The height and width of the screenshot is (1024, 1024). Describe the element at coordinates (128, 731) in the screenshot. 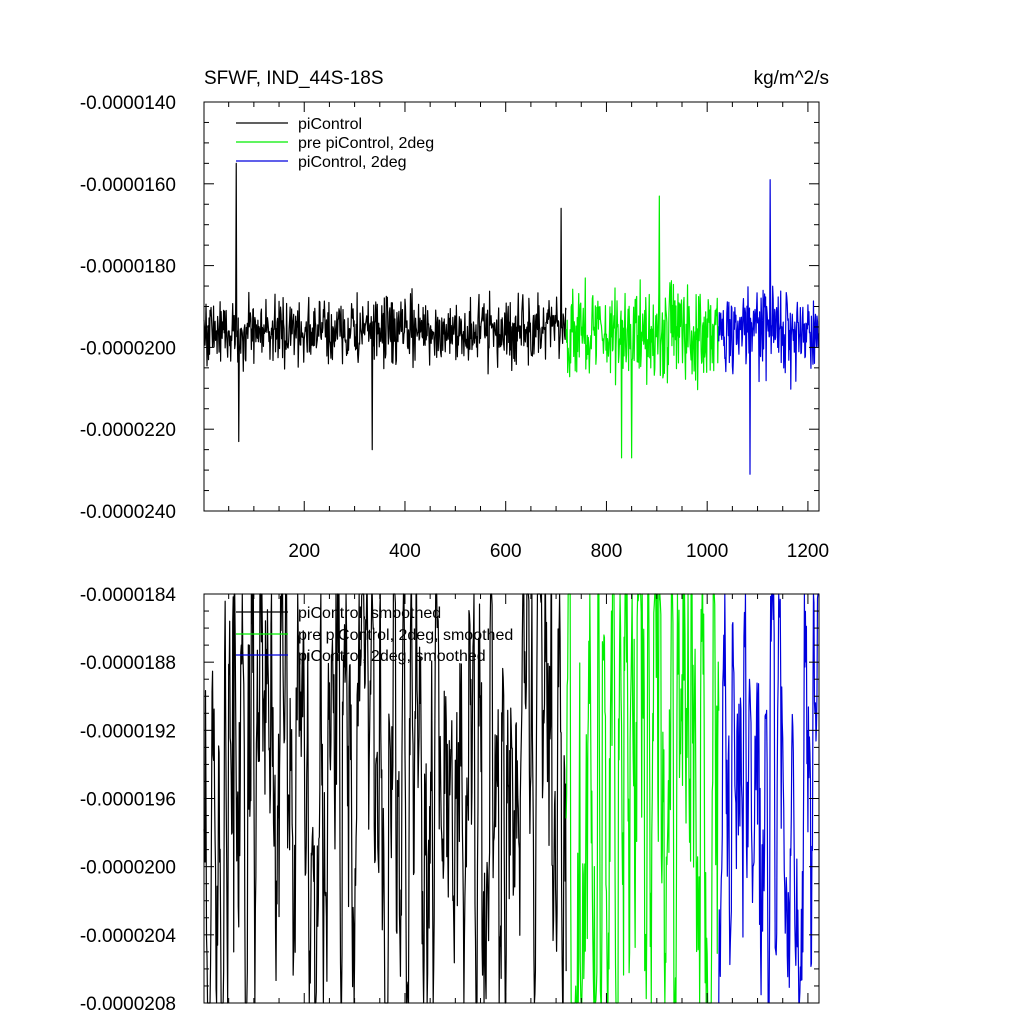

I see `y-tick-label: -0.0000192` at that location.